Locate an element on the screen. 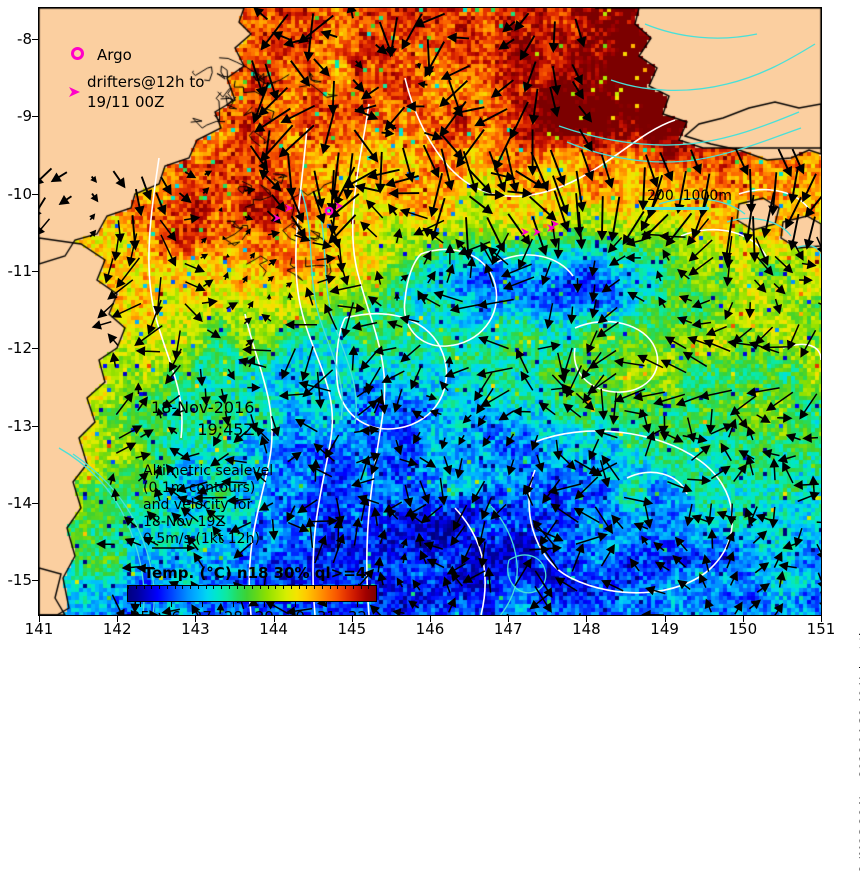 The image size is (860, 875). y-axis-tick-label: -14 is located at coordinates (20, 502).